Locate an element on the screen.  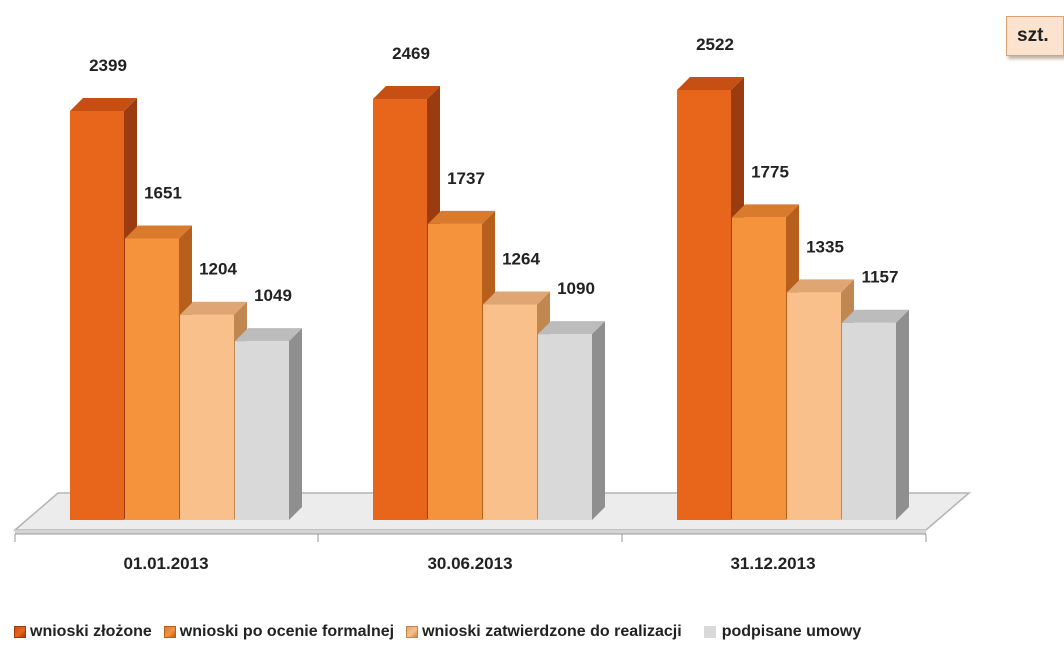
data-label-01.01.2013-s3: 1204 is located at coordinates (218, 269).